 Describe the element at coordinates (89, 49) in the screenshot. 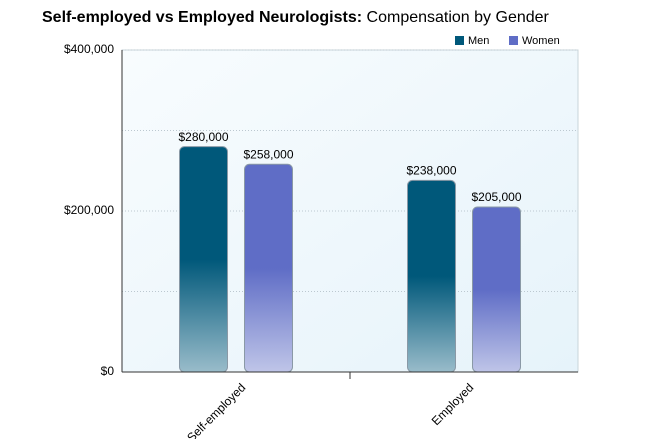

I see `y-tick-label: $400,000` at that location.